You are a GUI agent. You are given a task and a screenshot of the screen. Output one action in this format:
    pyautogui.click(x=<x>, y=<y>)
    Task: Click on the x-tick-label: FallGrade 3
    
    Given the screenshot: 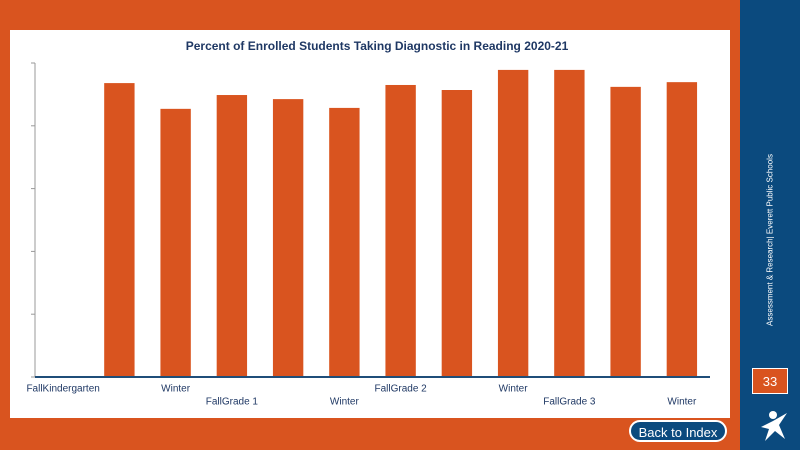 What is the action you would take?
    pyautogui.click(x=569, y=402)
    